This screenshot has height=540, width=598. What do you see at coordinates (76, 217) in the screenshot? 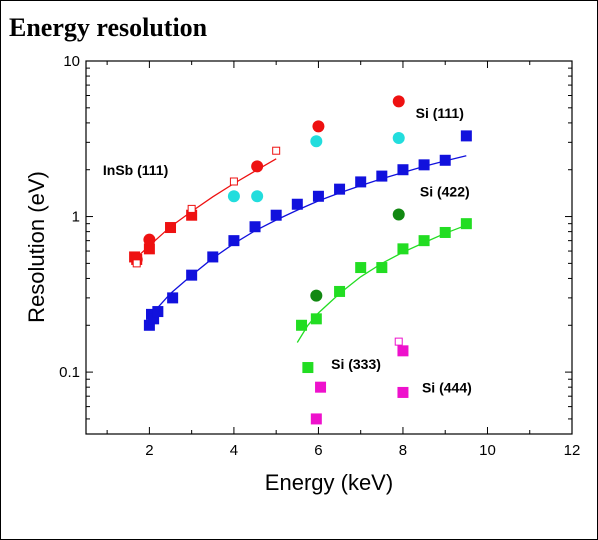
I see `y-tick-label: 1` at bounding box center [76, 217].